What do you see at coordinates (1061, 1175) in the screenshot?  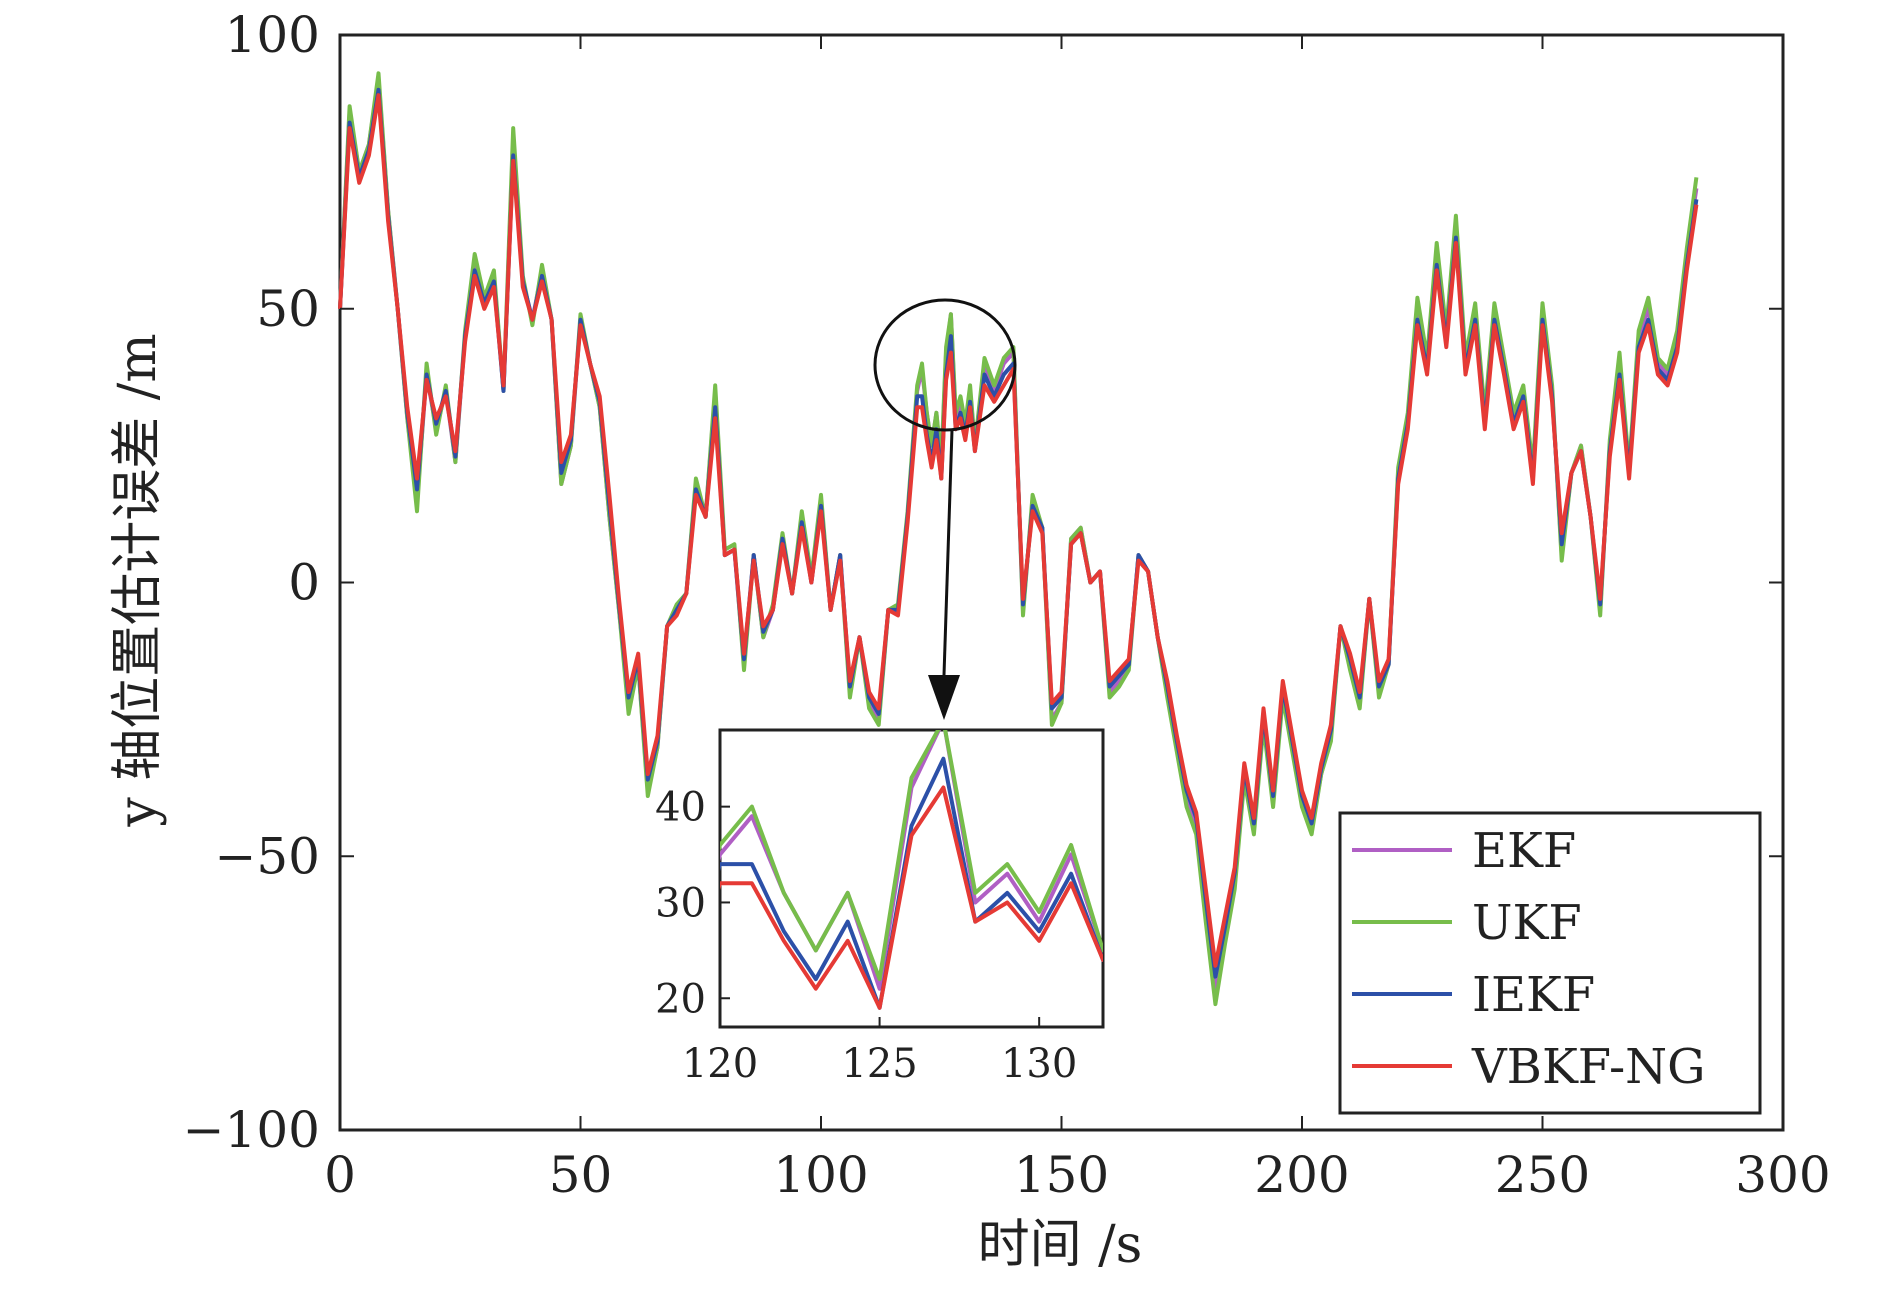 I see `x-tick-label: 150` at bounding box center [1061, 1175].